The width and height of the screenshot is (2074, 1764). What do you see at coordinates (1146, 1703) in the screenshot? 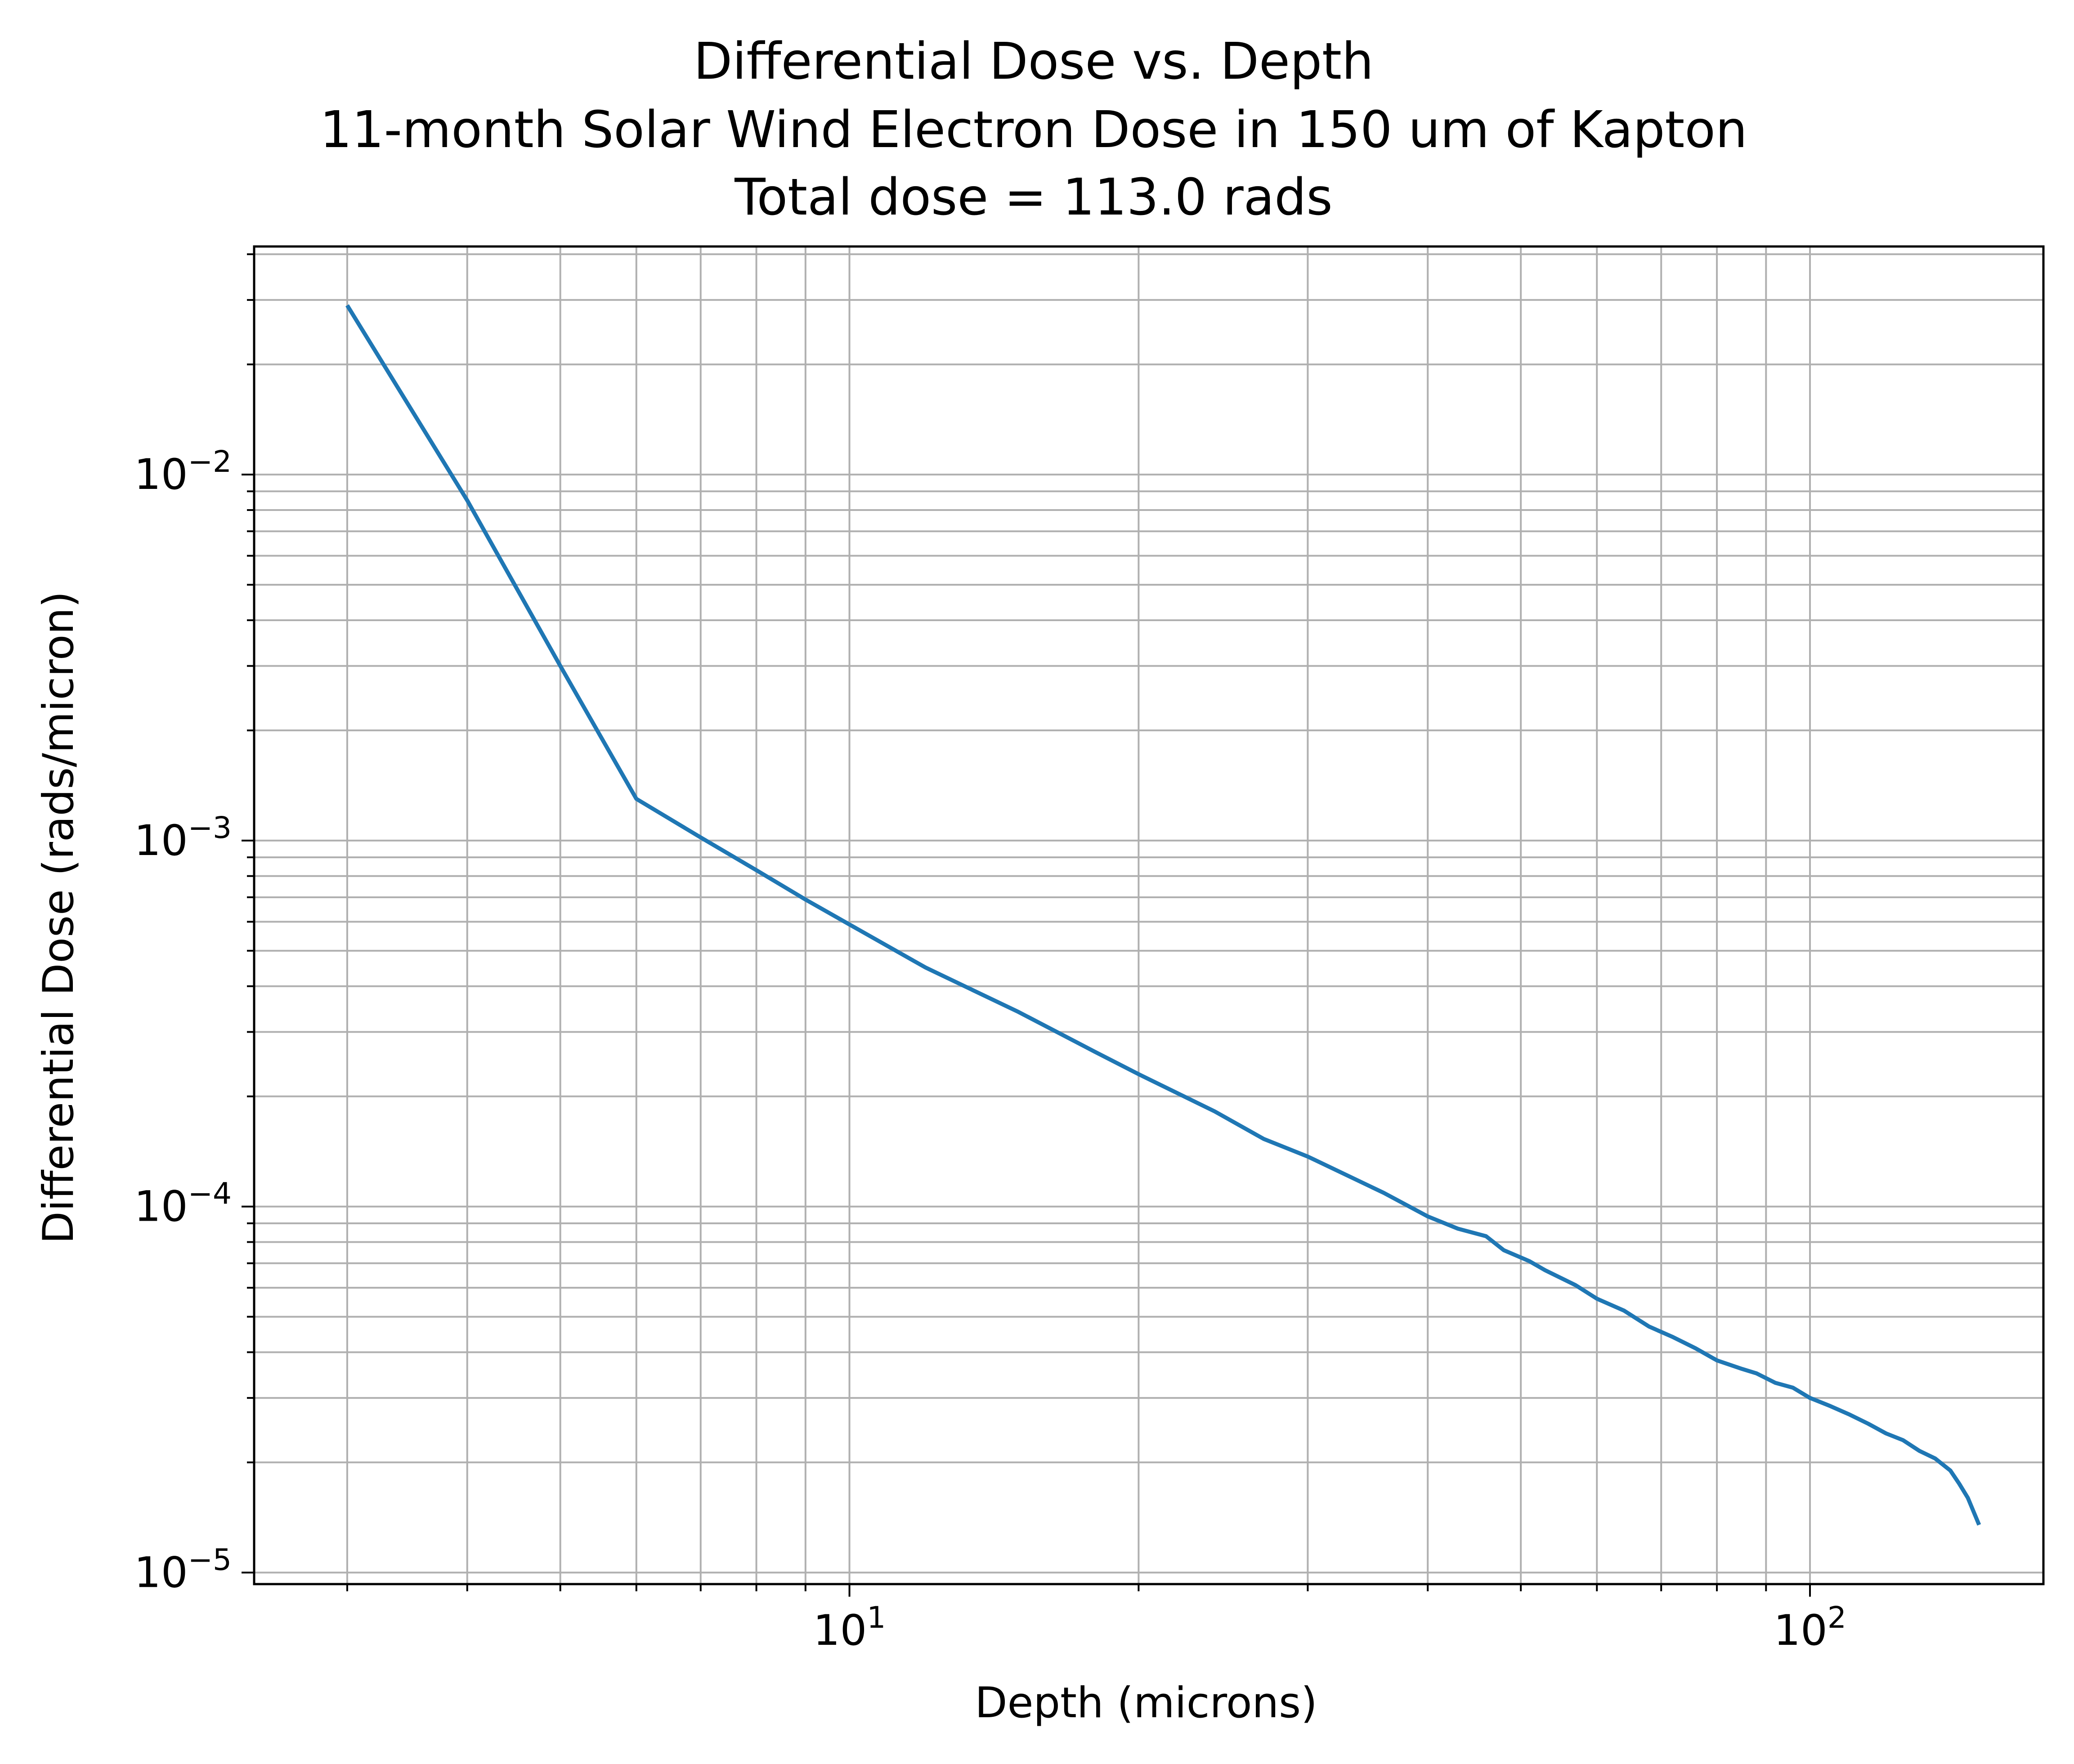
I see `x-axis-label: Depth (microns)` at bounding box center [1146, 1703].